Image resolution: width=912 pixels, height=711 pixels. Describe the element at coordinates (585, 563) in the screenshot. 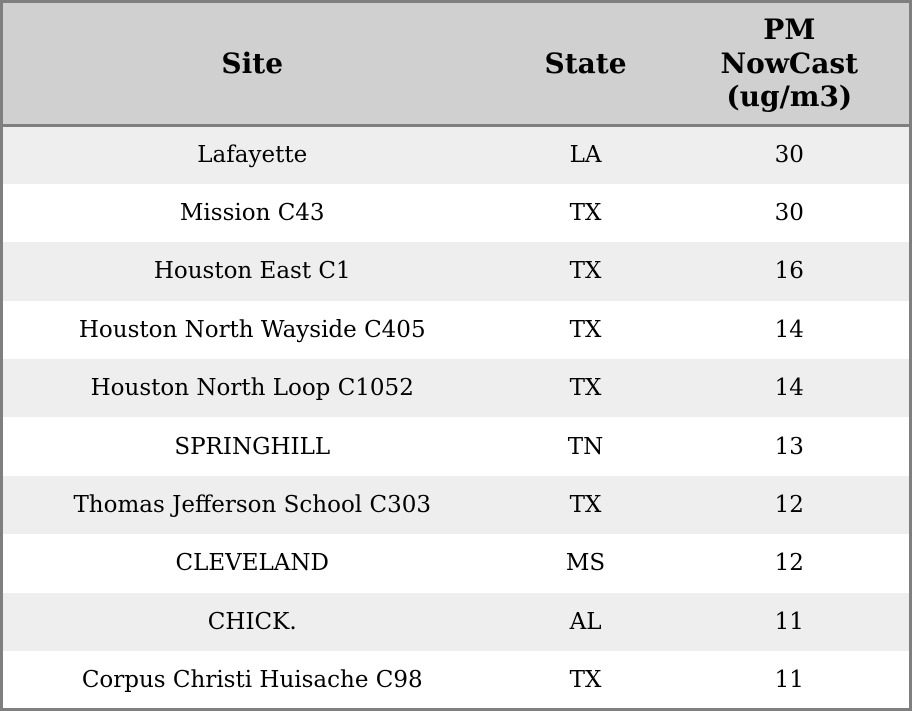

I see `cell-state: MS` at that location.